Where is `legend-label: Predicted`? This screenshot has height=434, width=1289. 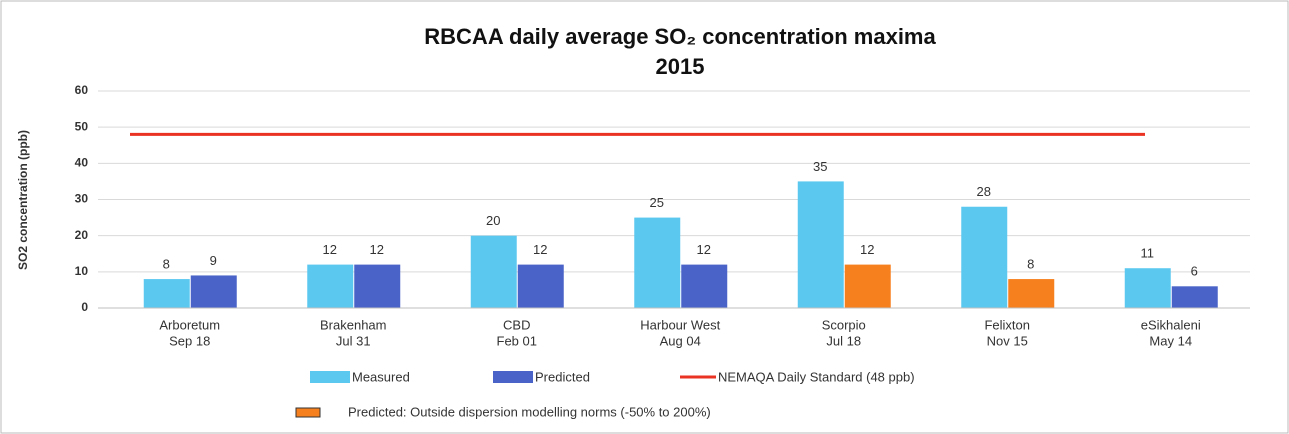
legend-label: Predicted is located at coordinates (562, 376).